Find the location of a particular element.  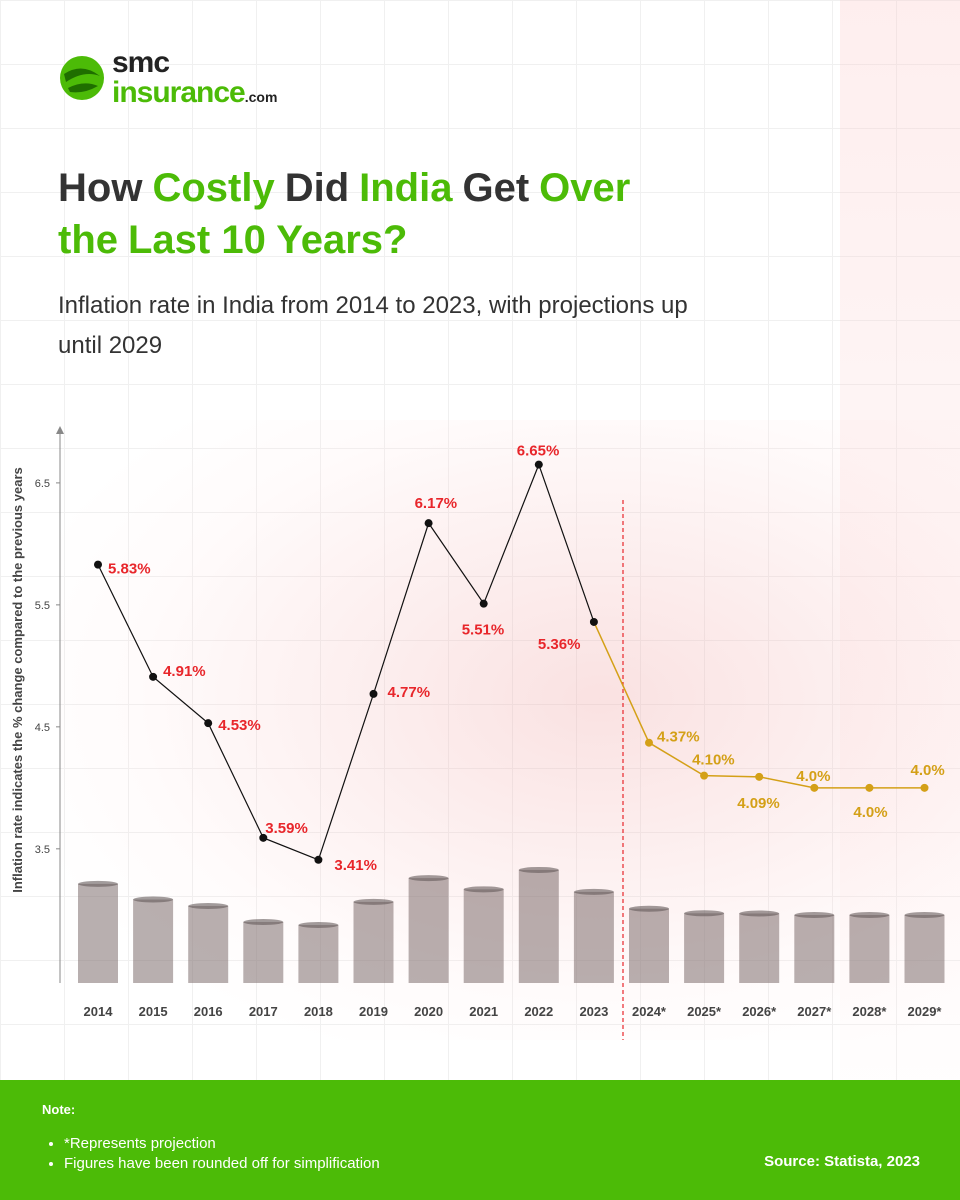

y-axis-arrow is located at coordinates (60, 430).